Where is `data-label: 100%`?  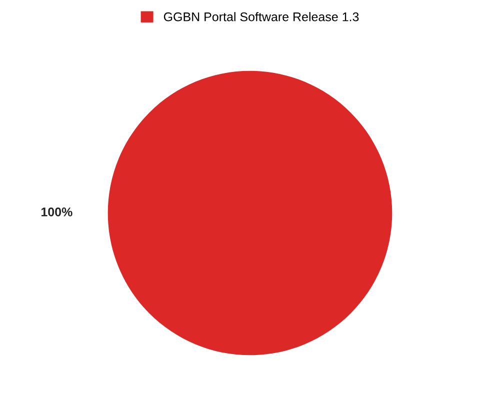 data-label: 100% is located at coordinates (56, 212).